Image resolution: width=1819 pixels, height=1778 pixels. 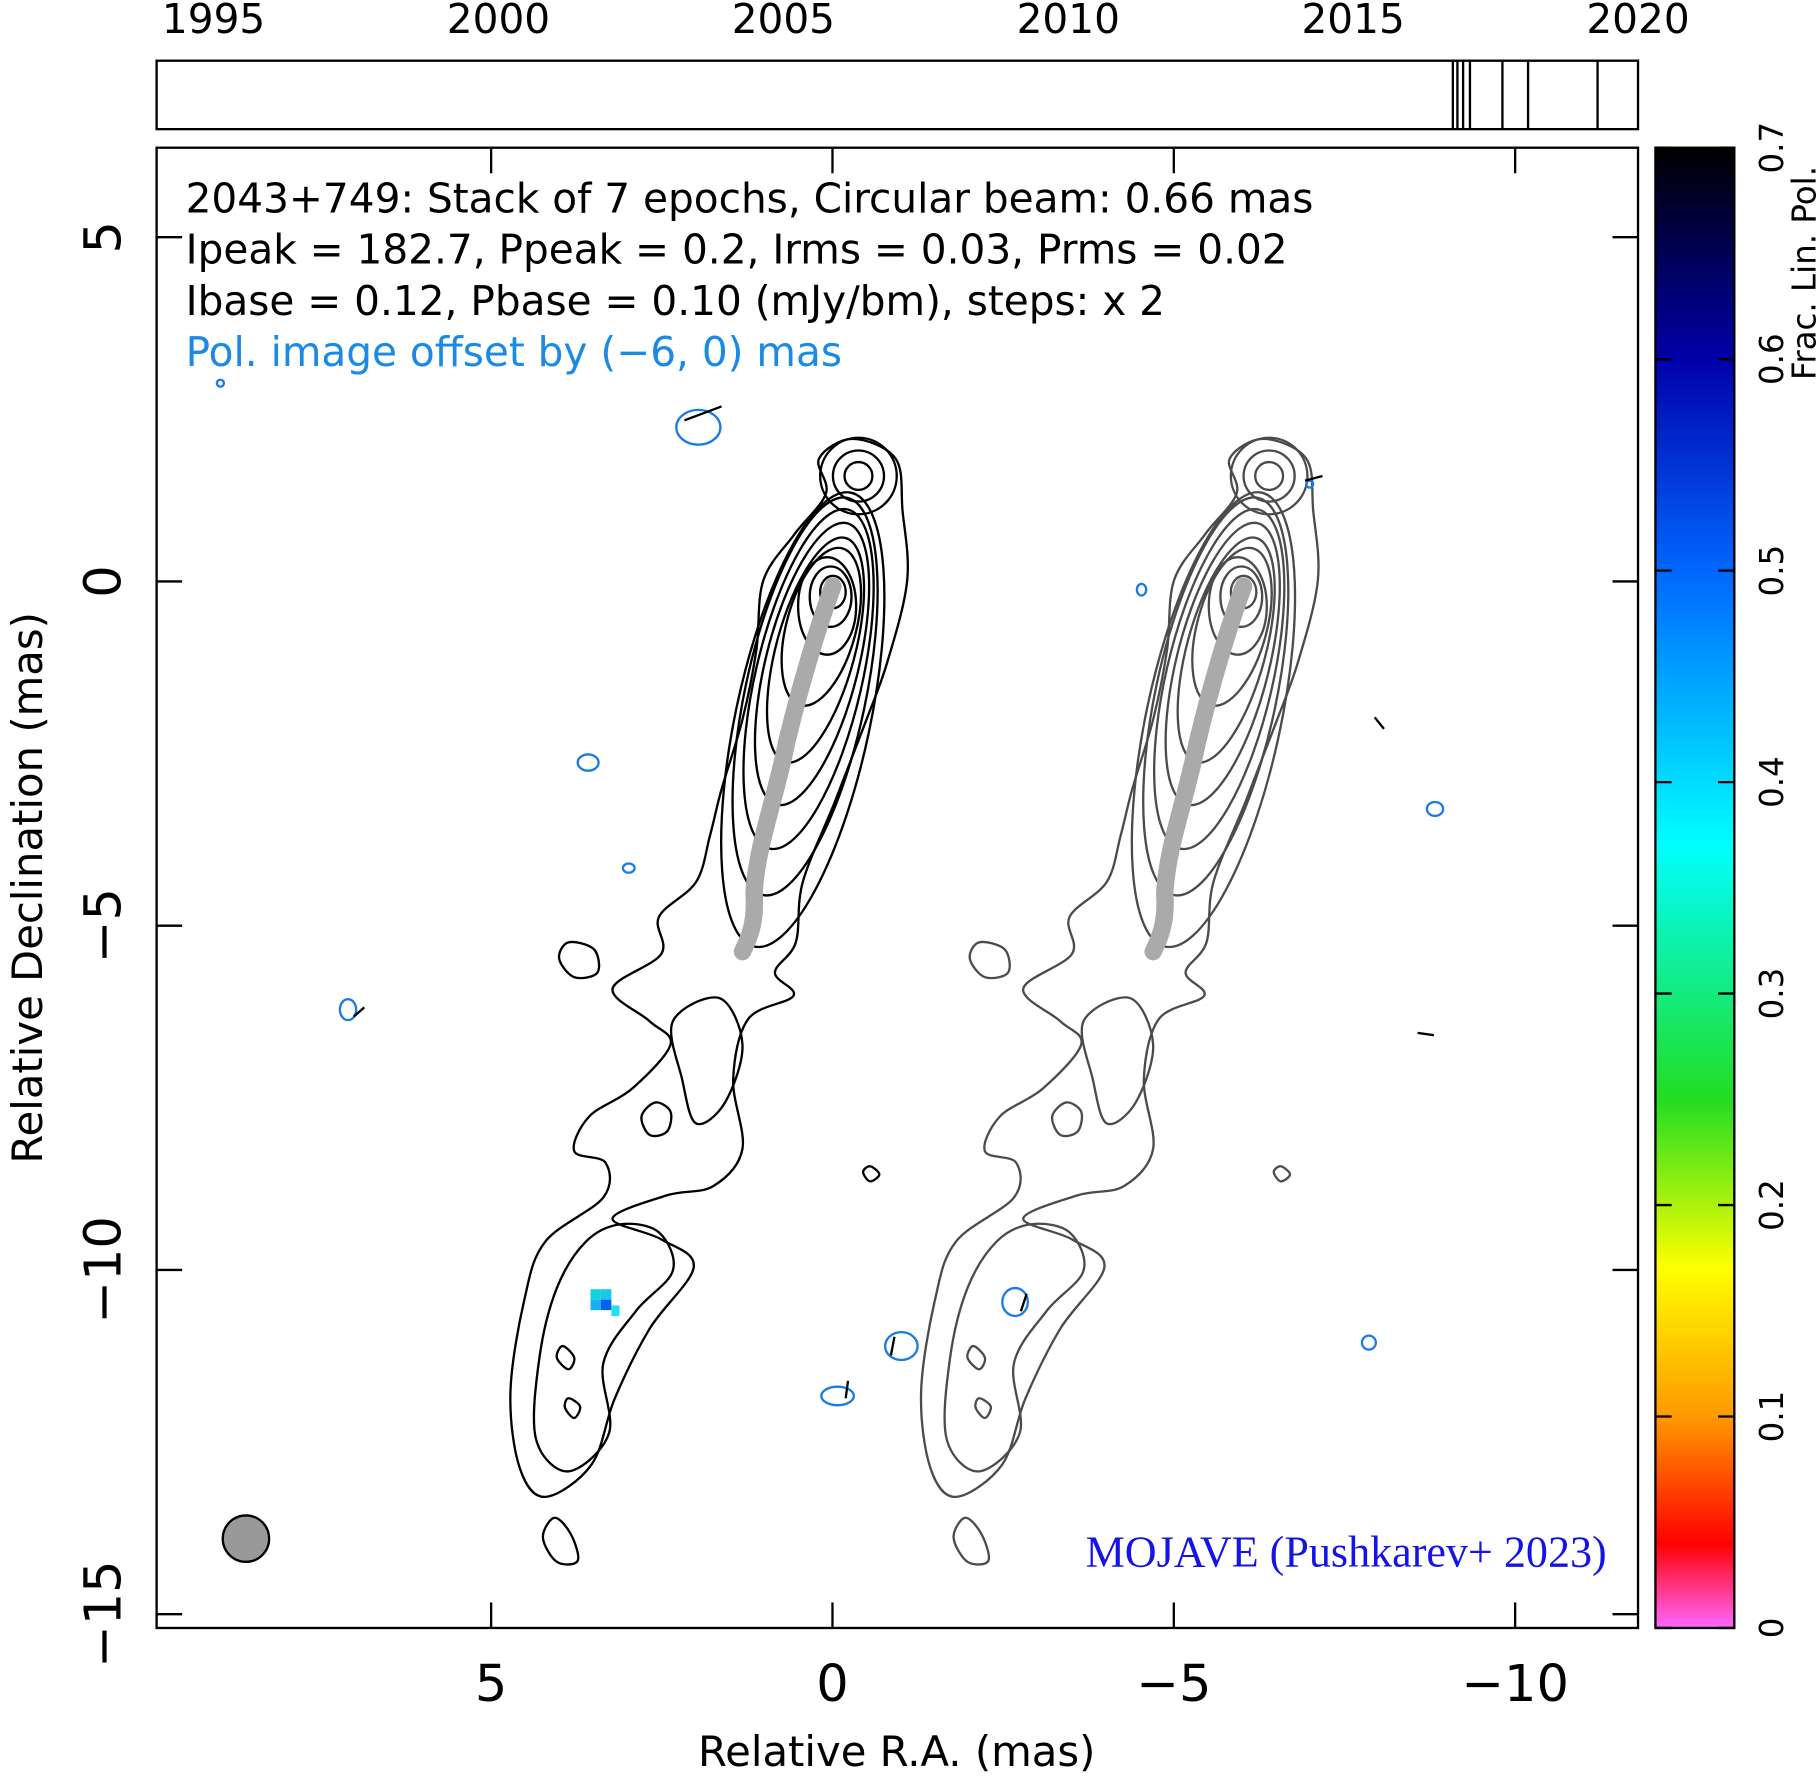 I want to click on timeline-tick-label: 2005, so click(x=783, y=21).